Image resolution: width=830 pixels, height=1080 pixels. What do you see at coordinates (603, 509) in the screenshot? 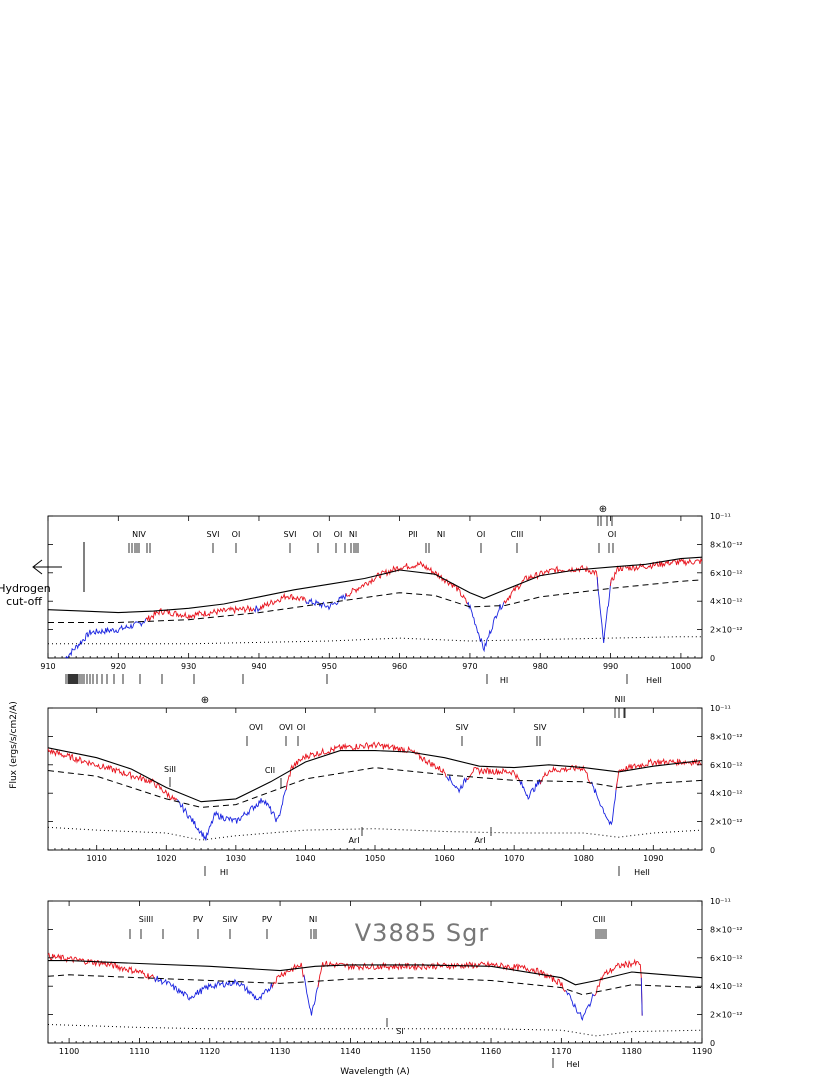
I see `earth-symbol-panel1: ⊕` at bounding box center [603, 509].